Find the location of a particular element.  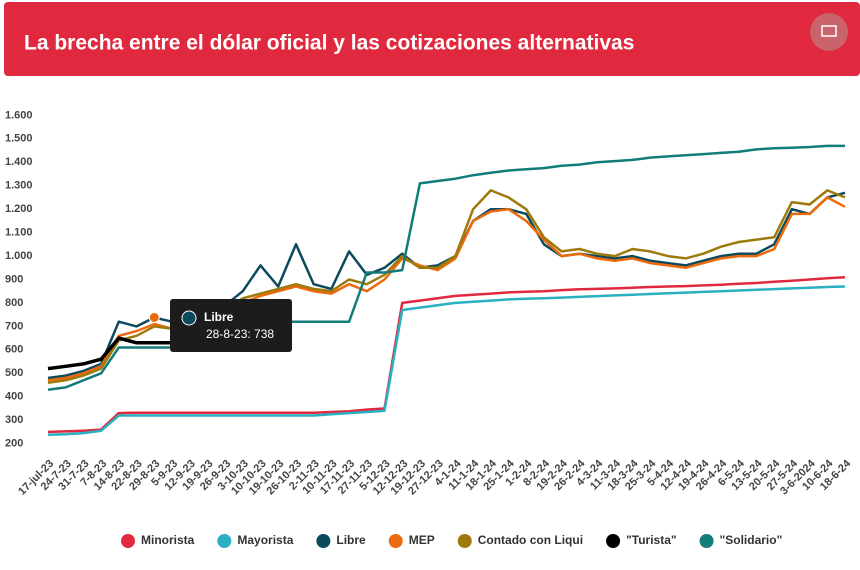

header is located at coordinates (432, 39).